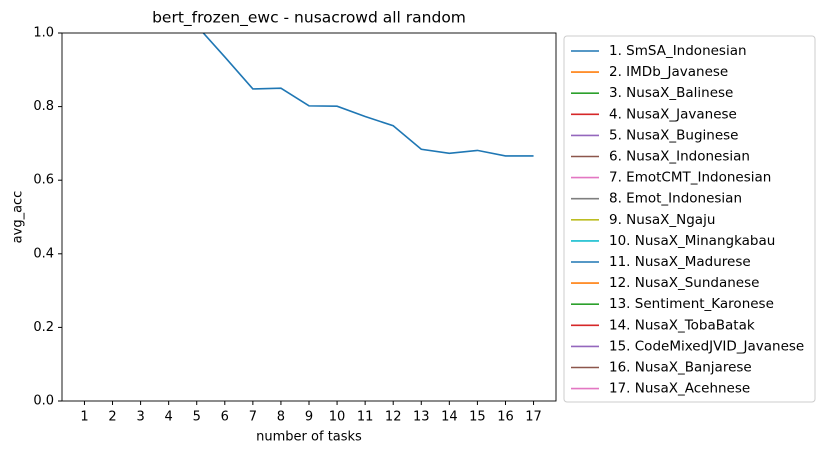  What do you see at coordinates (43, 106) in the screenshot?
I see `y-tick-label: 0.8` at bounding box center [43, 106].